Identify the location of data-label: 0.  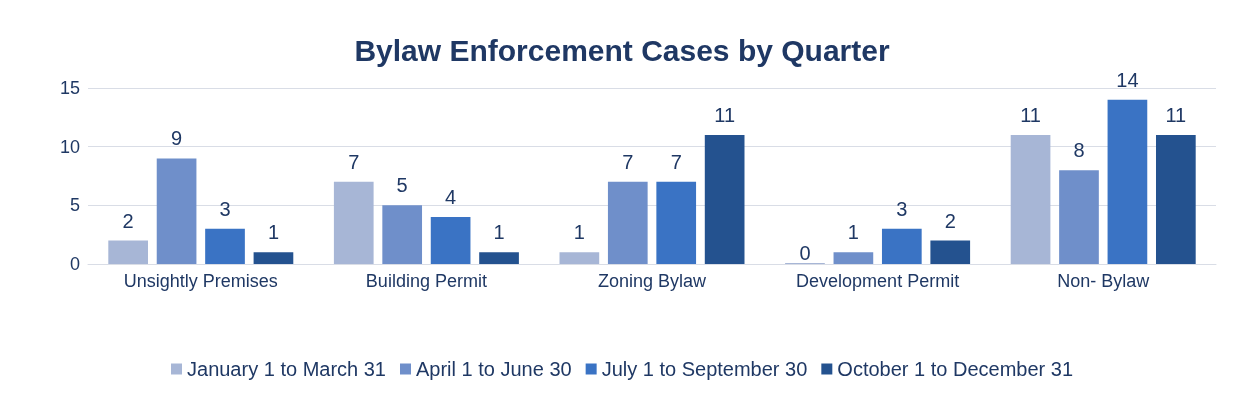
(805, 253).